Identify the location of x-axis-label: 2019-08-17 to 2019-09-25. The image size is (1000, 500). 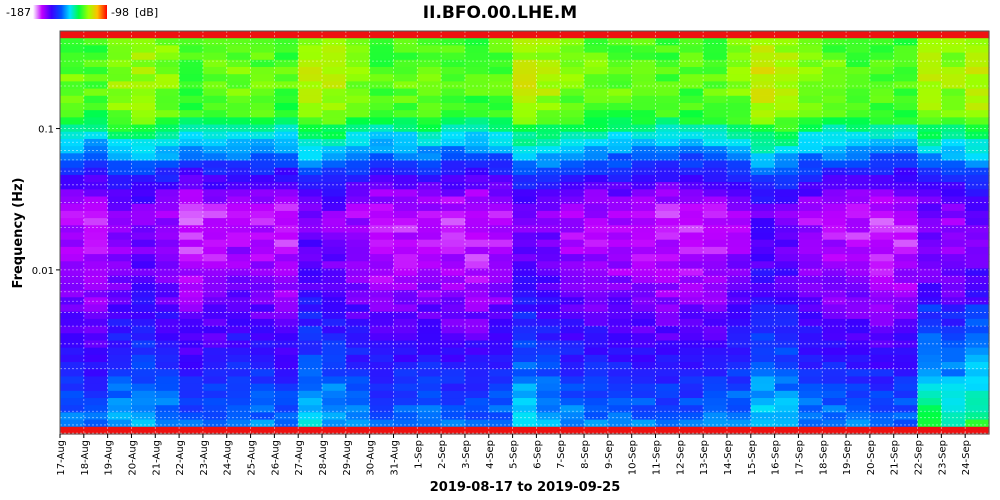
(525, 487).